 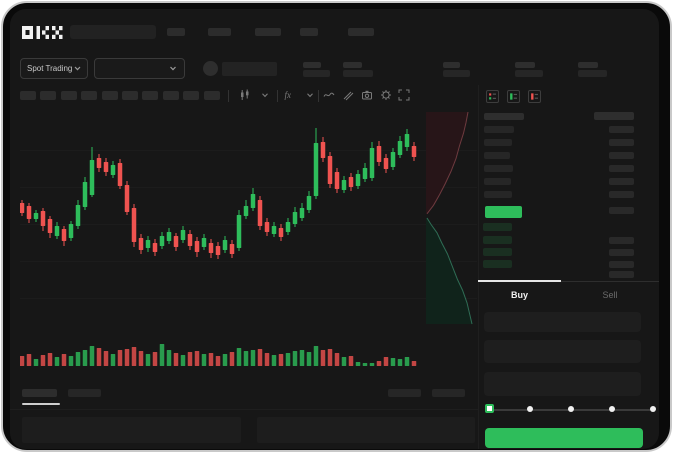 I want to click on bottom-tab, so click(x=84, y=393).